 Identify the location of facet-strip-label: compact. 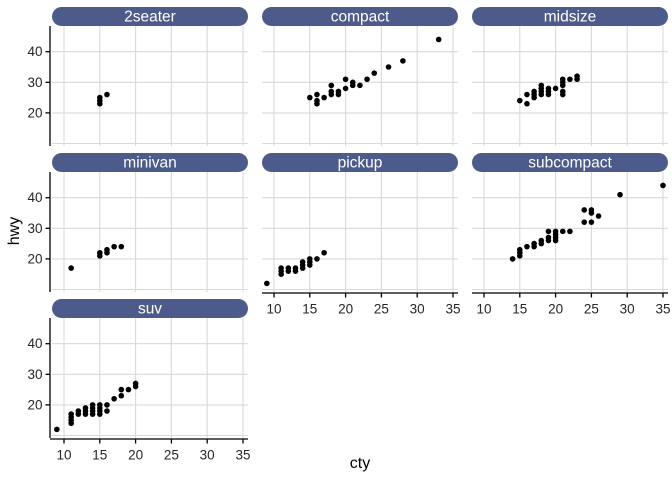
(360, 17).